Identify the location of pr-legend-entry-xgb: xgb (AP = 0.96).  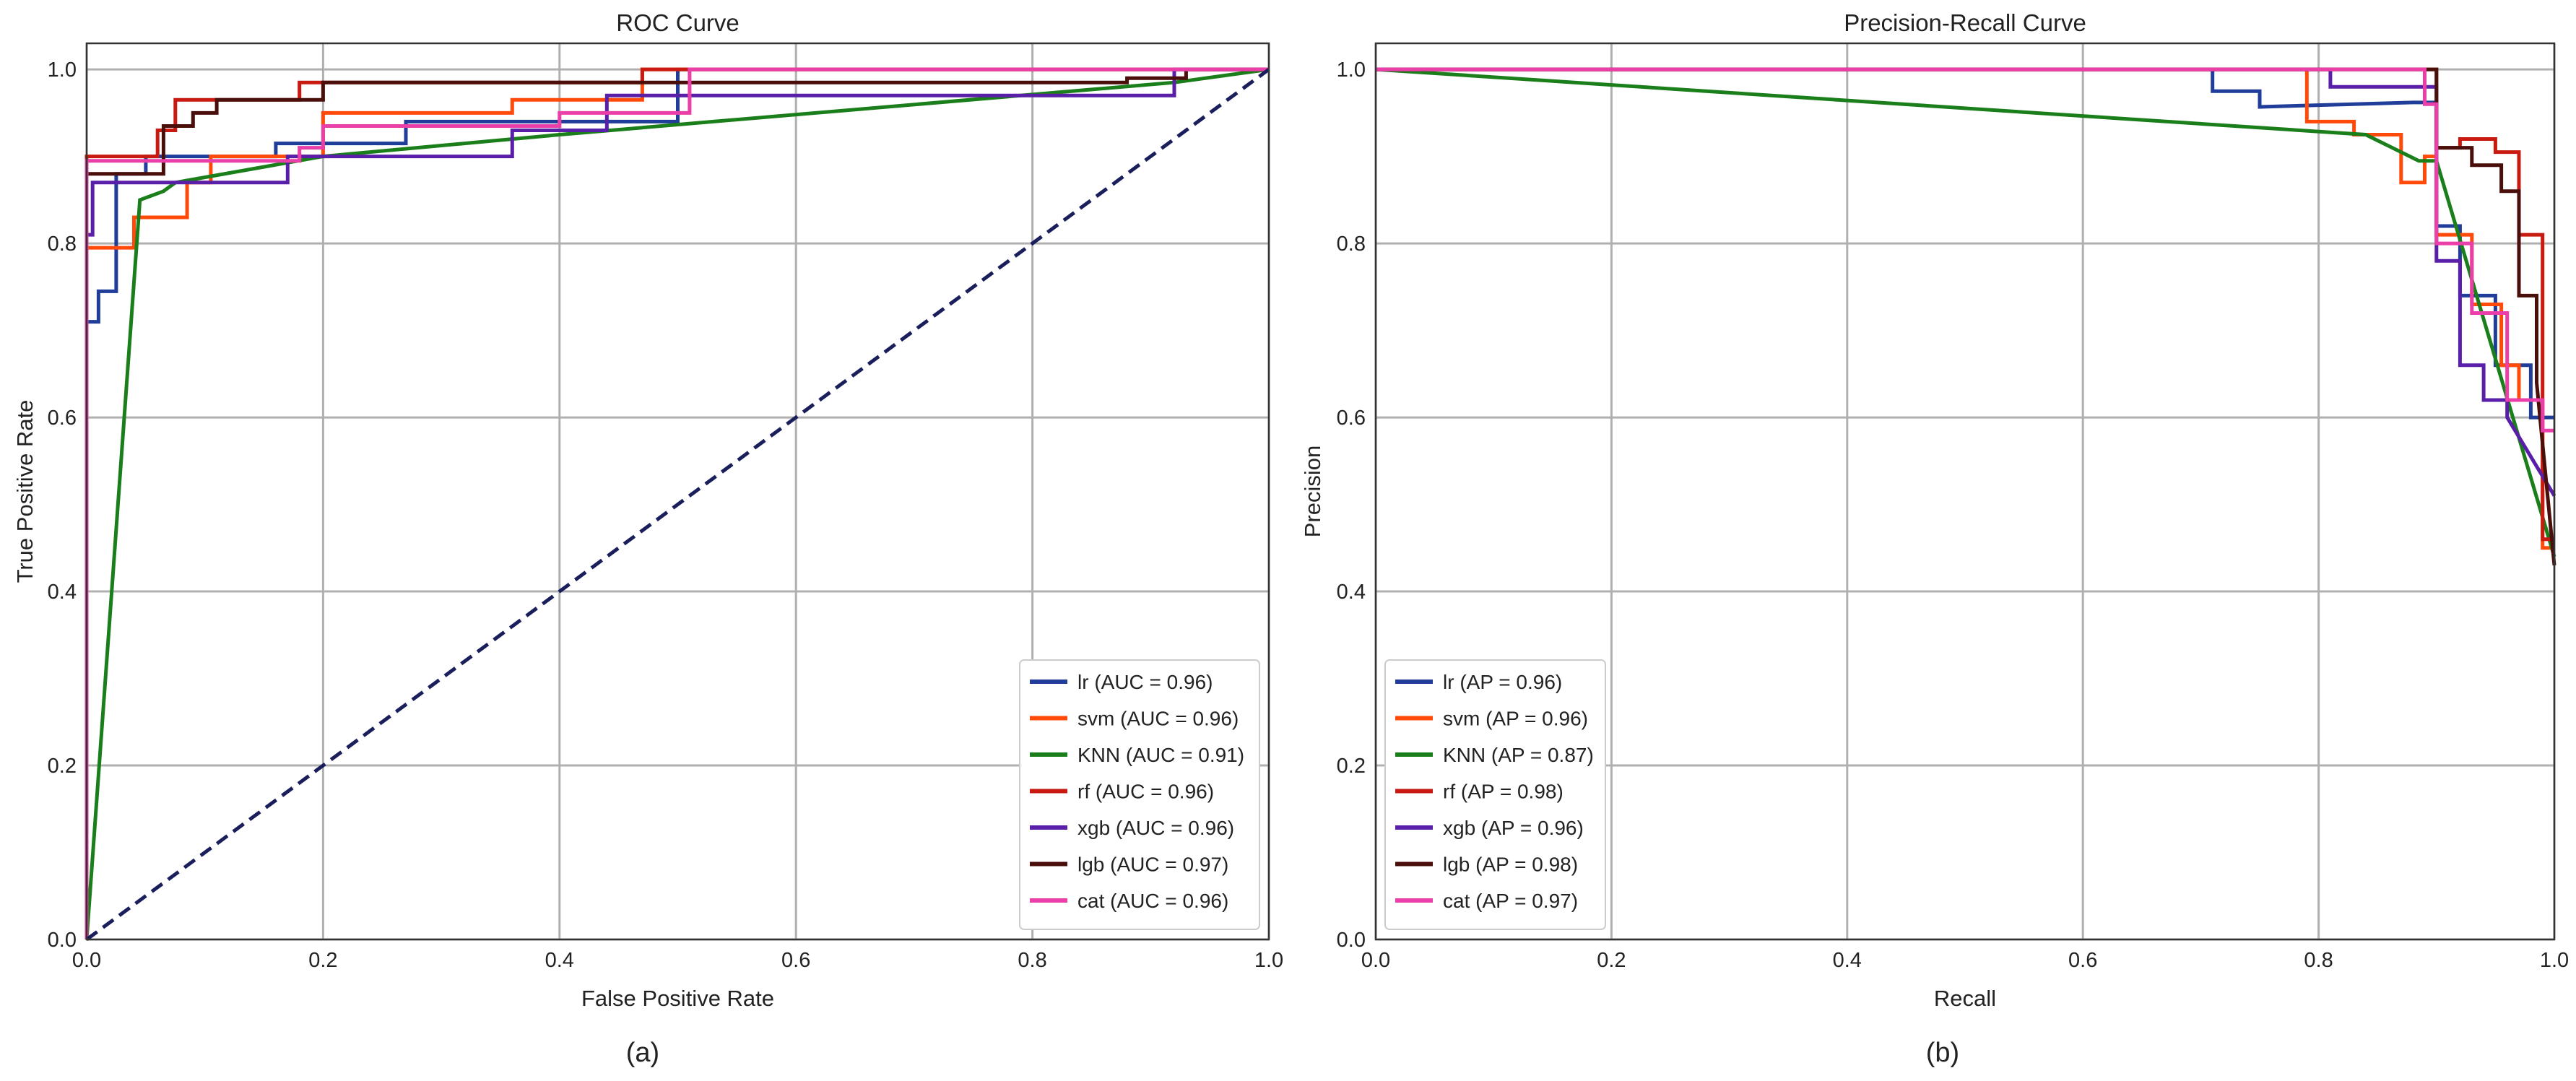
(1513, 828).